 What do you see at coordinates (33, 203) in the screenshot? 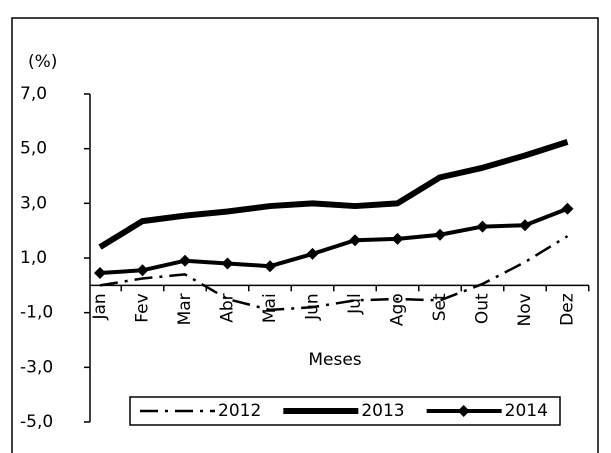
I see `y-tick-label: 3,0` at bounding box center [33, 203].